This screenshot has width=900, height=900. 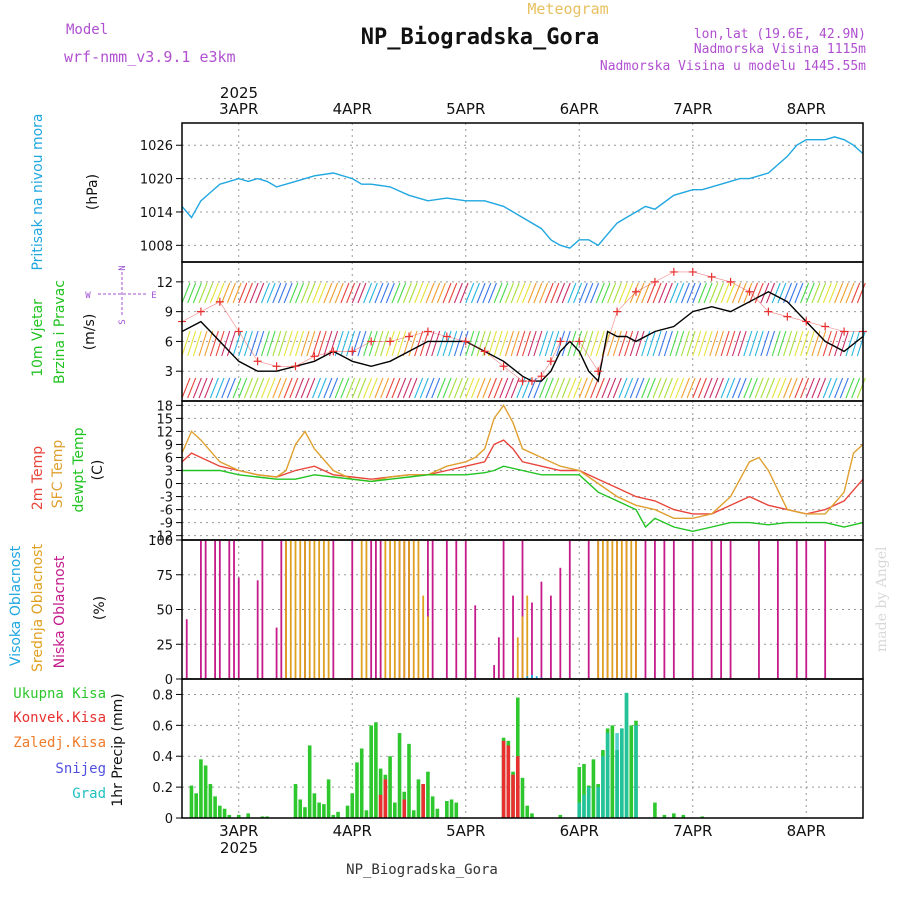 What do you see at coordinates (169, 485) in the screenshot?
I see `y-tick-label: 0` at bounding box center [169, 485].